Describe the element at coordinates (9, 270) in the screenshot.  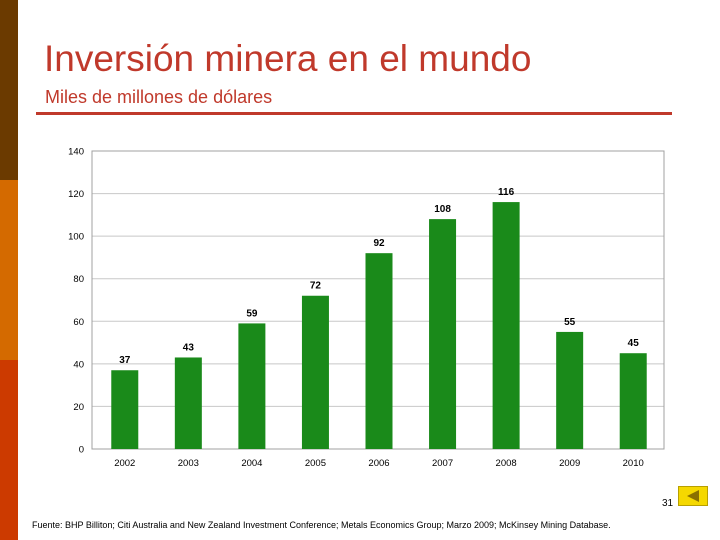
I see `decor-bar-orange` at that location.